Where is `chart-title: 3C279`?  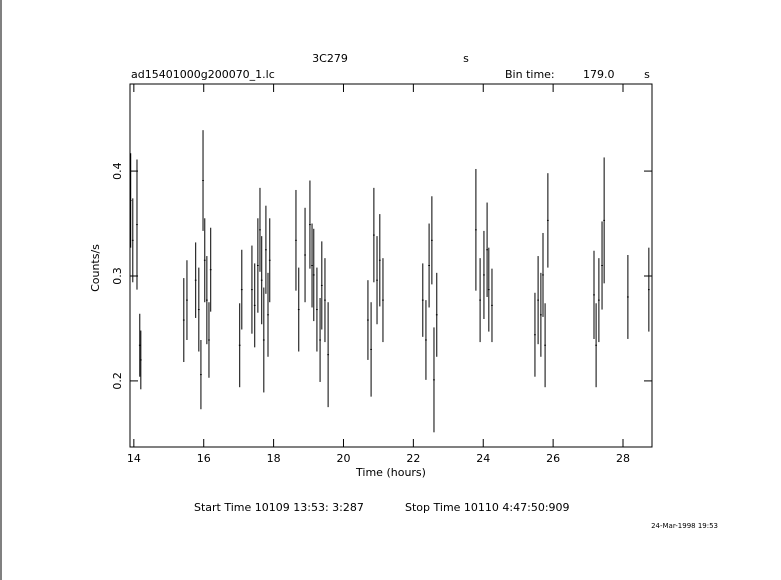
chart-title: 3C279 is located at coordinates (330, 58).